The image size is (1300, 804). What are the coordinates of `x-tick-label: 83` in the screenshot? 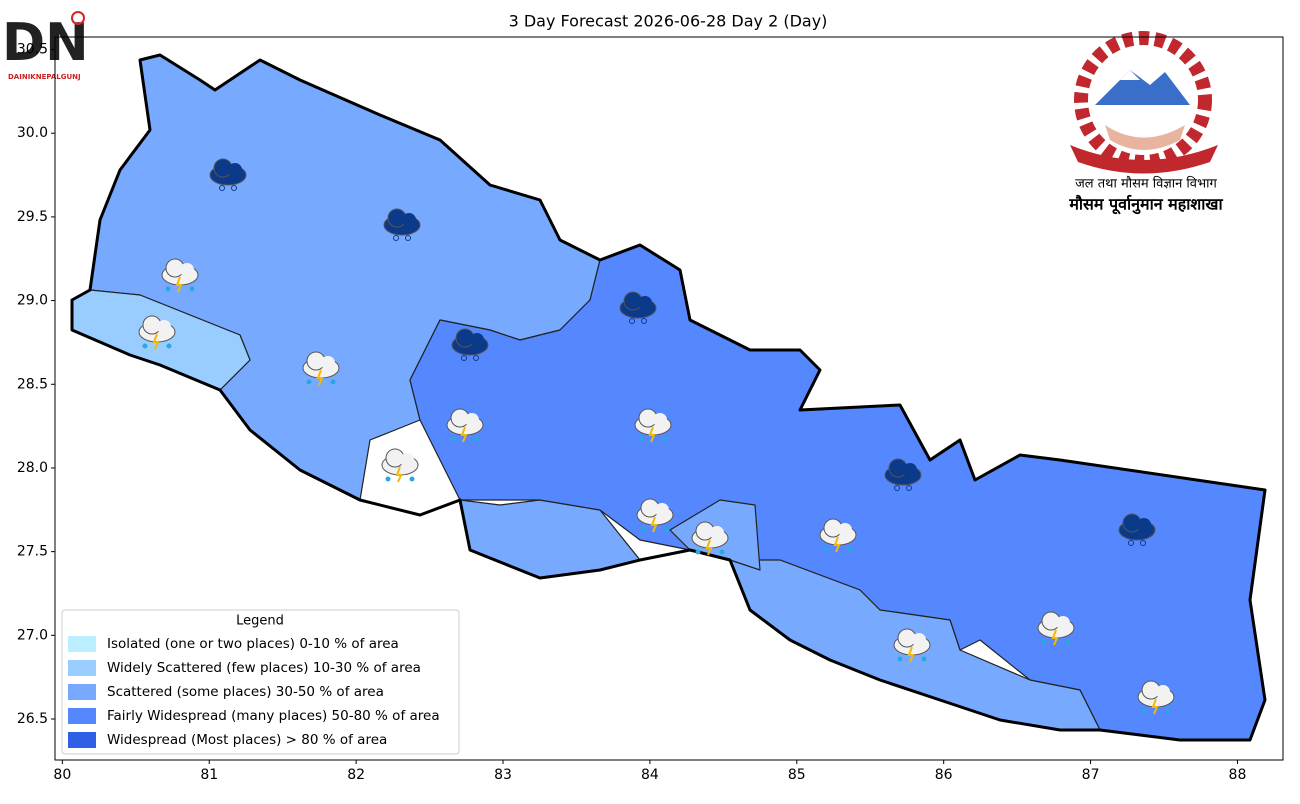 It's located at (503, 775).